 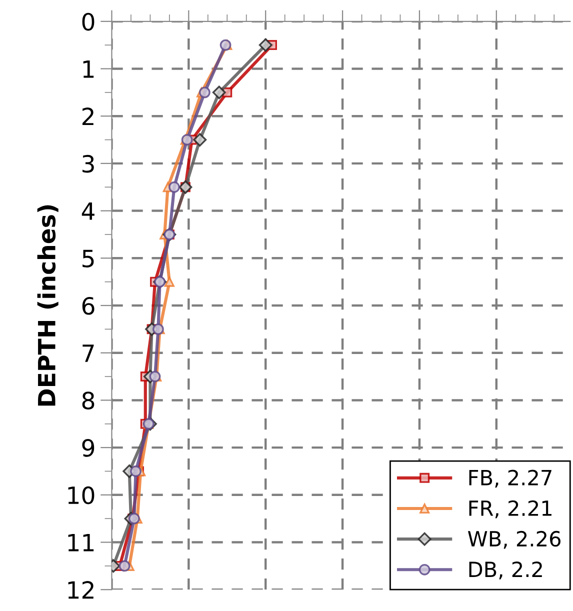 I want to click on y-tick-label: 8, so click(x=88, y=401).